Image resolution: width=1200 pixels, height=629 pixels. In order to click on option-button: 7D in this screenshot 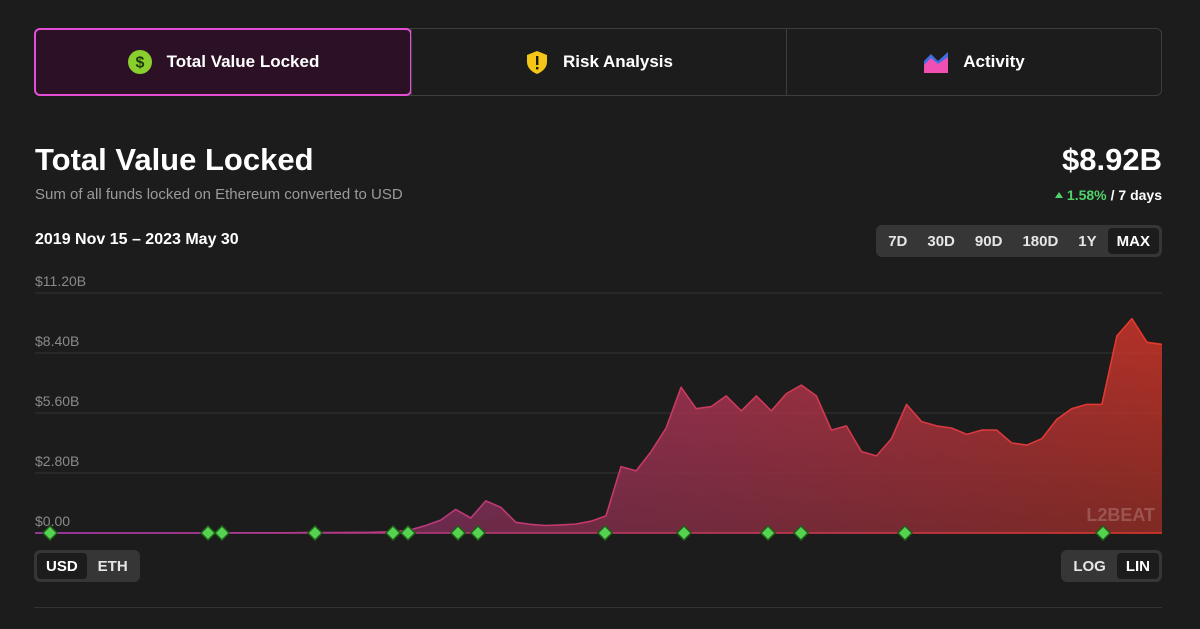, I will do `click(898, 241)`.